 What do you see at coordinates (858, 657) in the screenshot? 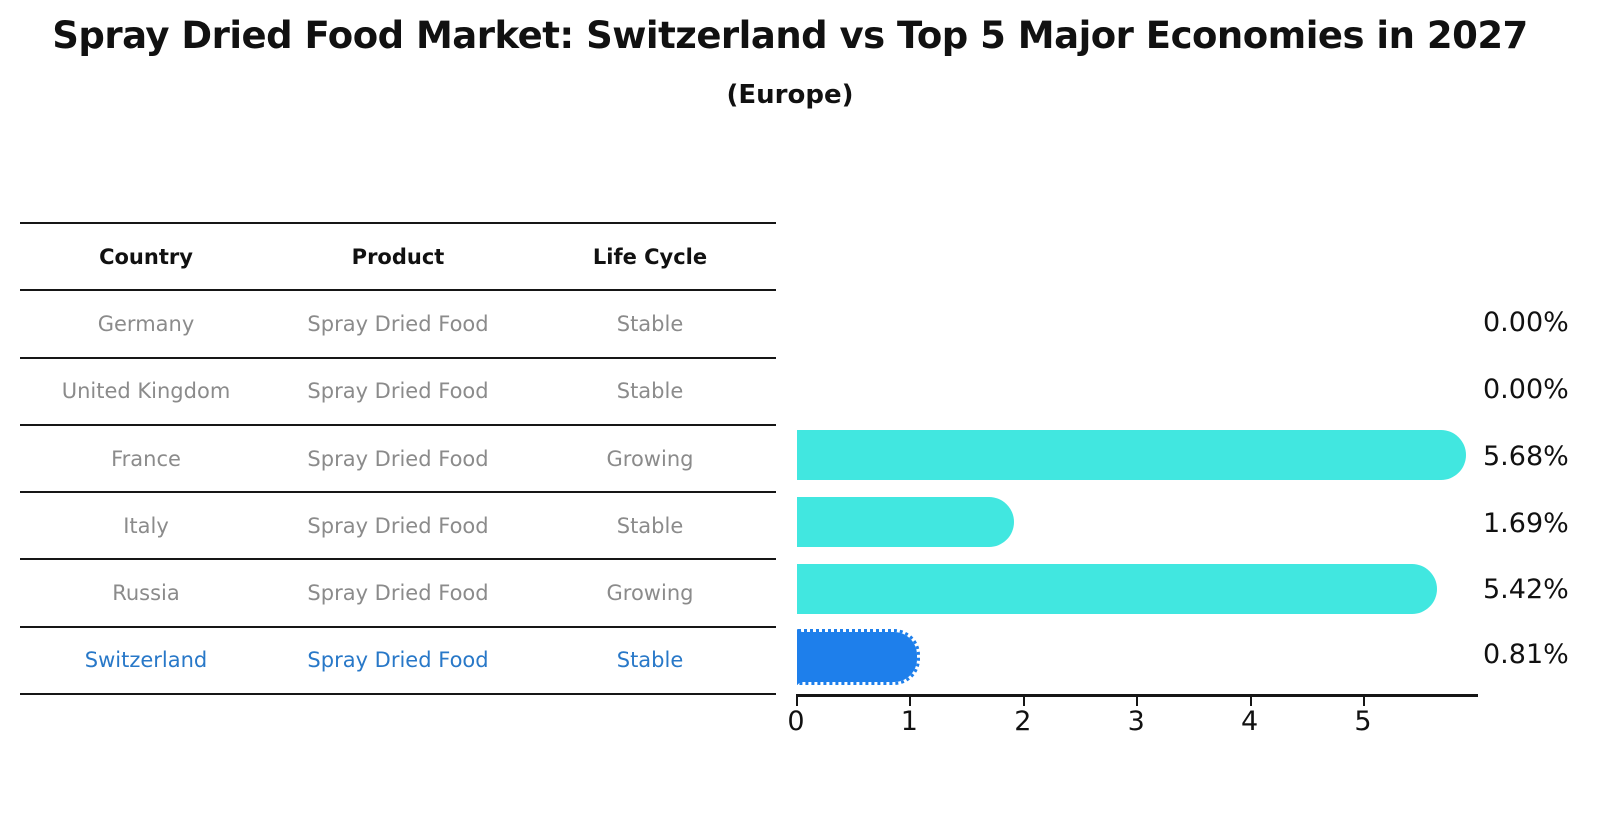
I see `bar-switzerland` at bounding box center [858, 657].